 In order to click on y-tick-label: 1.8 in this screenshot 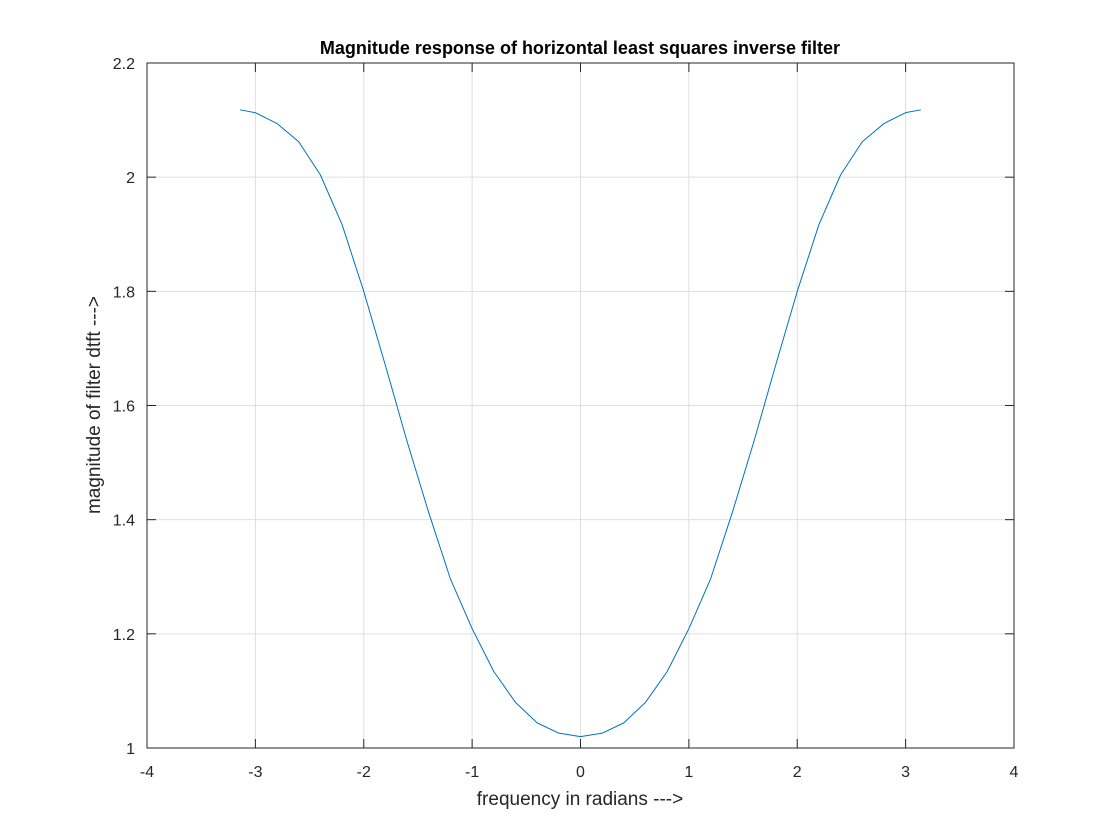, I will do `click(124, 292)`.